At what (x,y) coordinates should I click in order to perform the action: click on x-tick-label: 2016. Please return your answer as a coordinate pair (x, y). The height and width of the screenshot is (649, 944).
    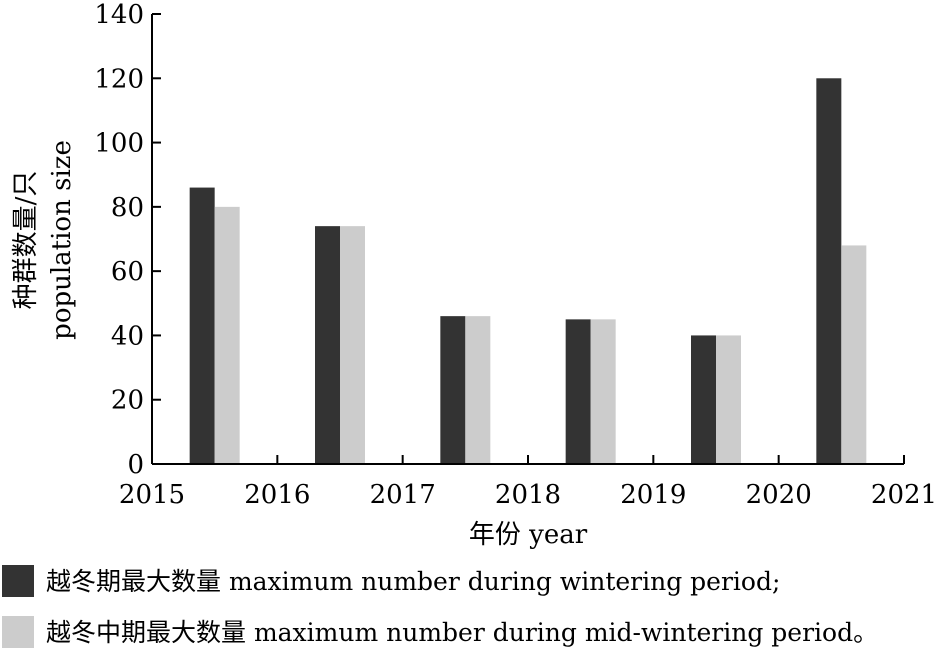
    Looking at the image, I should click on (277, 495).